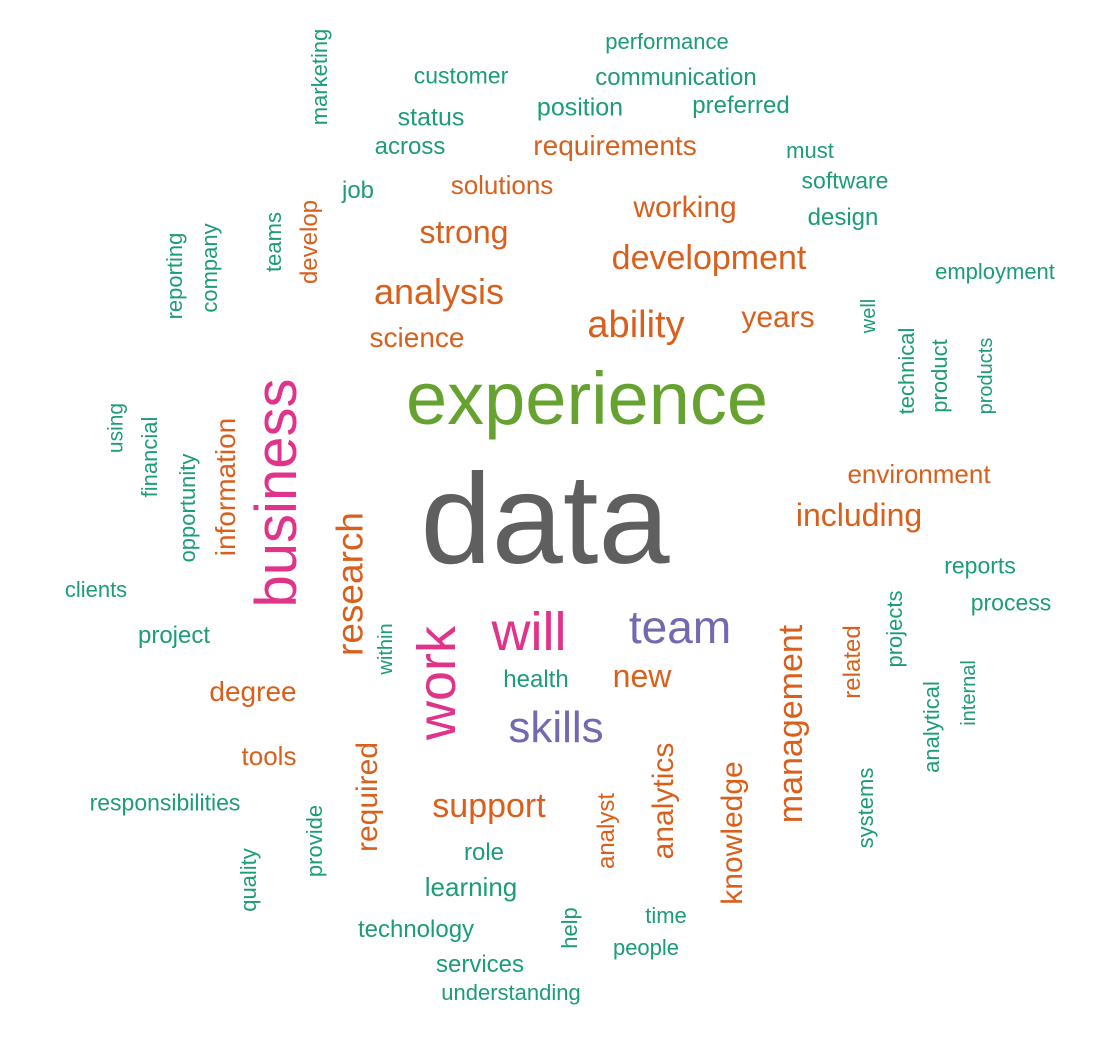 This screenshot has height=1052, width=1118. What do you see at coordinates (569, 928) in the screenshot?
I see `word-help: help` at bounding box center [569, 928].